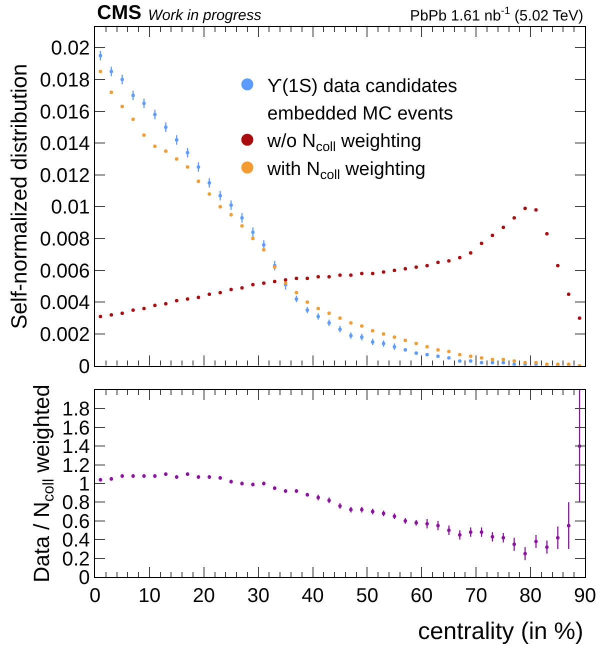 The height and width of the screenshot is (646, 608). I want to click on x-tick-label: 40, so click(313, 596).